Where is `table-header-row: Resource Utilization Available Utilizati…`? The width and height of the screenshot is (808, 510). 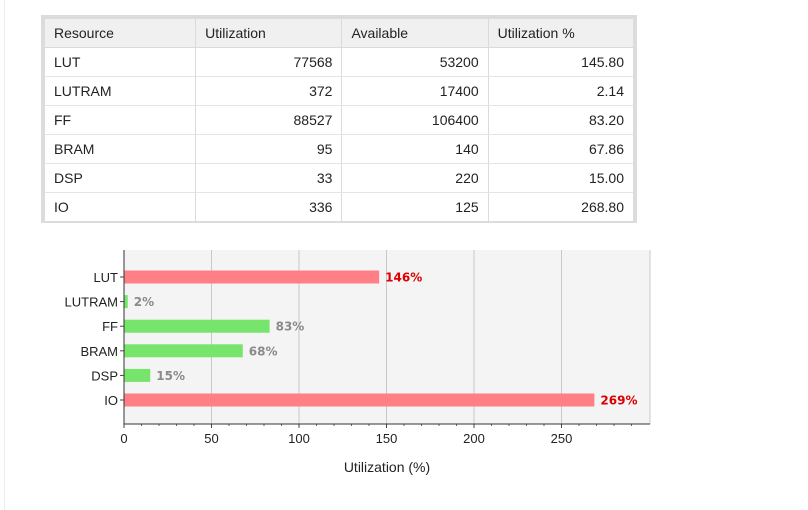 table-header-row: Resource Utilization Available Utilizati… is located at coordinates (339, 33).